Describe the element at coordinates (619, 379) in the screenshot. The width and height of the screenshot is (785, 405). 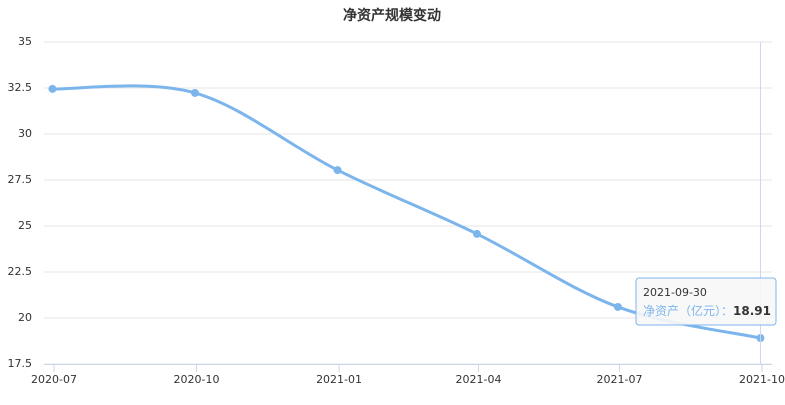
I see `x-tick-label: 2021-07` at that location.